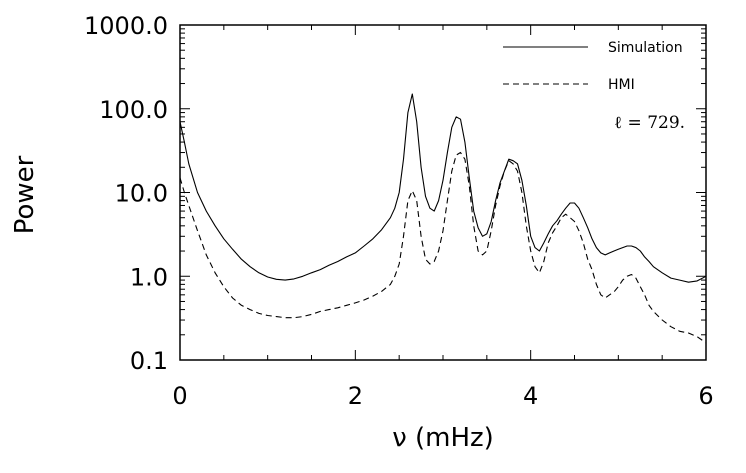  What do you see at coordinates (25, 194) in the screenshot?
I see `y-axis-title: Power` at bounding box center [25, 194].